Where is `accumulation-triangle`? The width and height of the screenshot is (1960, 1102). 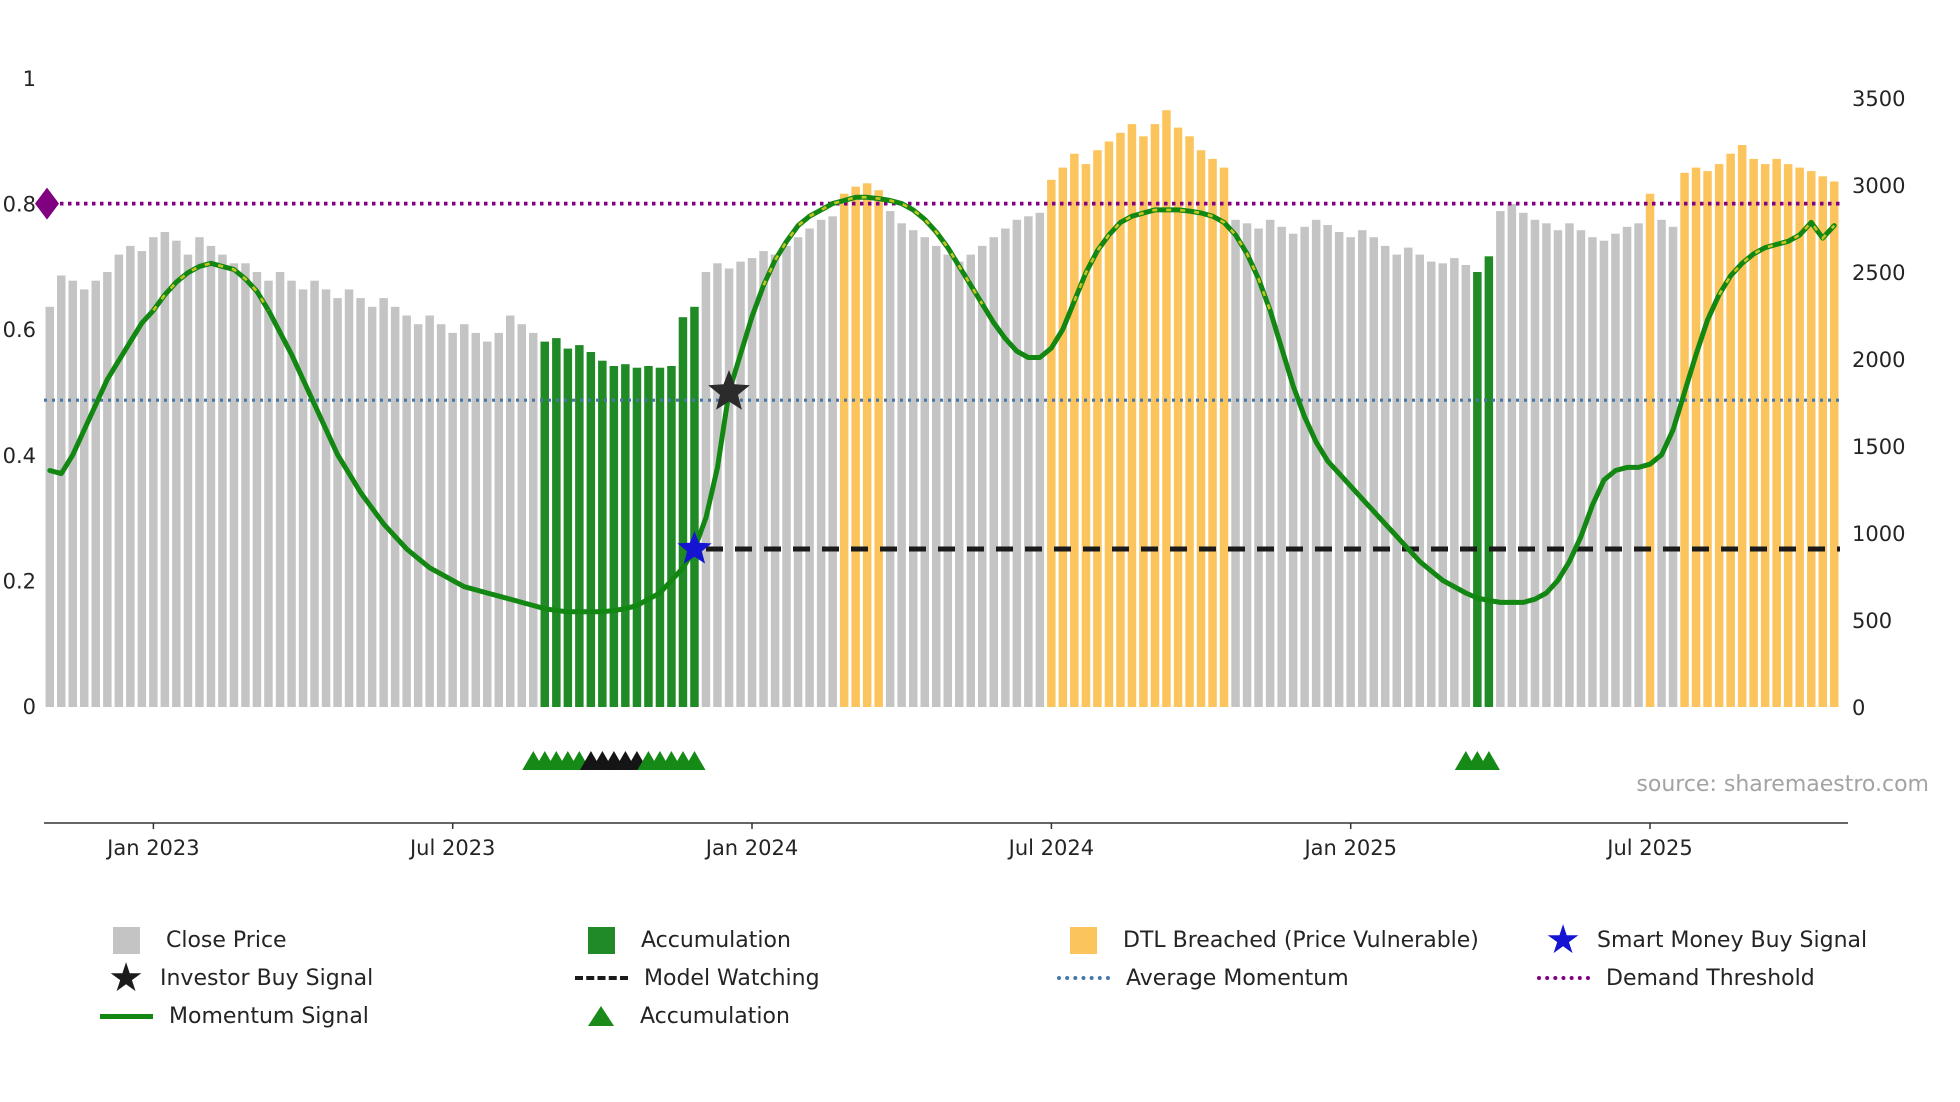
accumulation-triangle is located at coordinates (1488, 760).